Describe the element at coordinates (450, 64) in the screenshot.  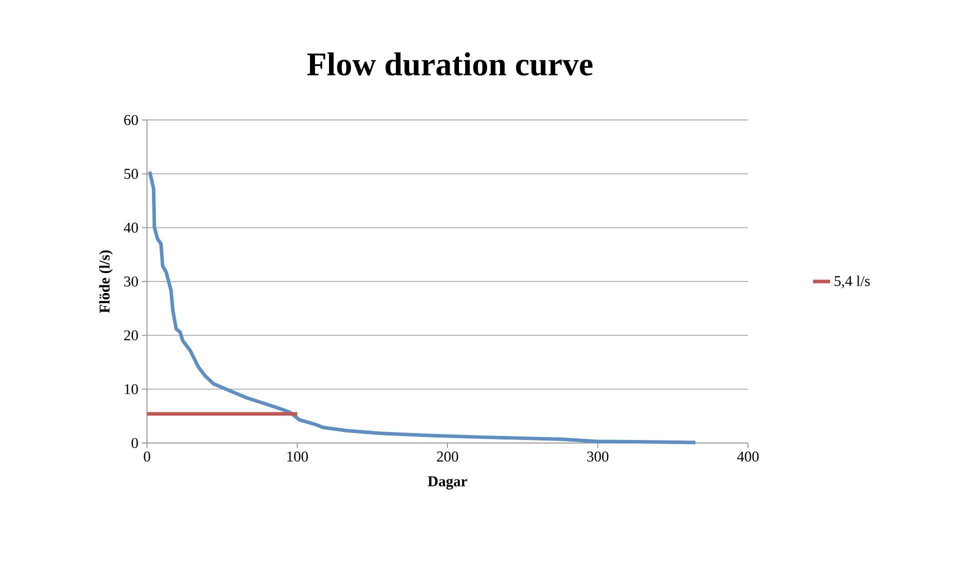
I see `chart-title: Flow duration curve` at that location.